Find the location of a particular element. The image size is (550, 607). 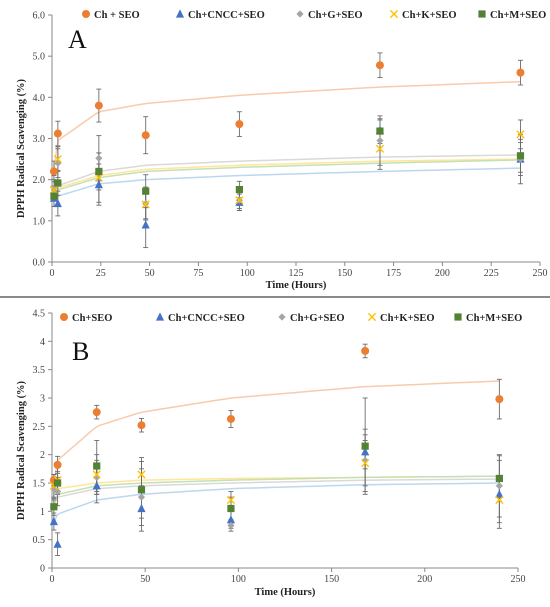

y-tick-label: 4.5 is located at coordinates (39, 314).